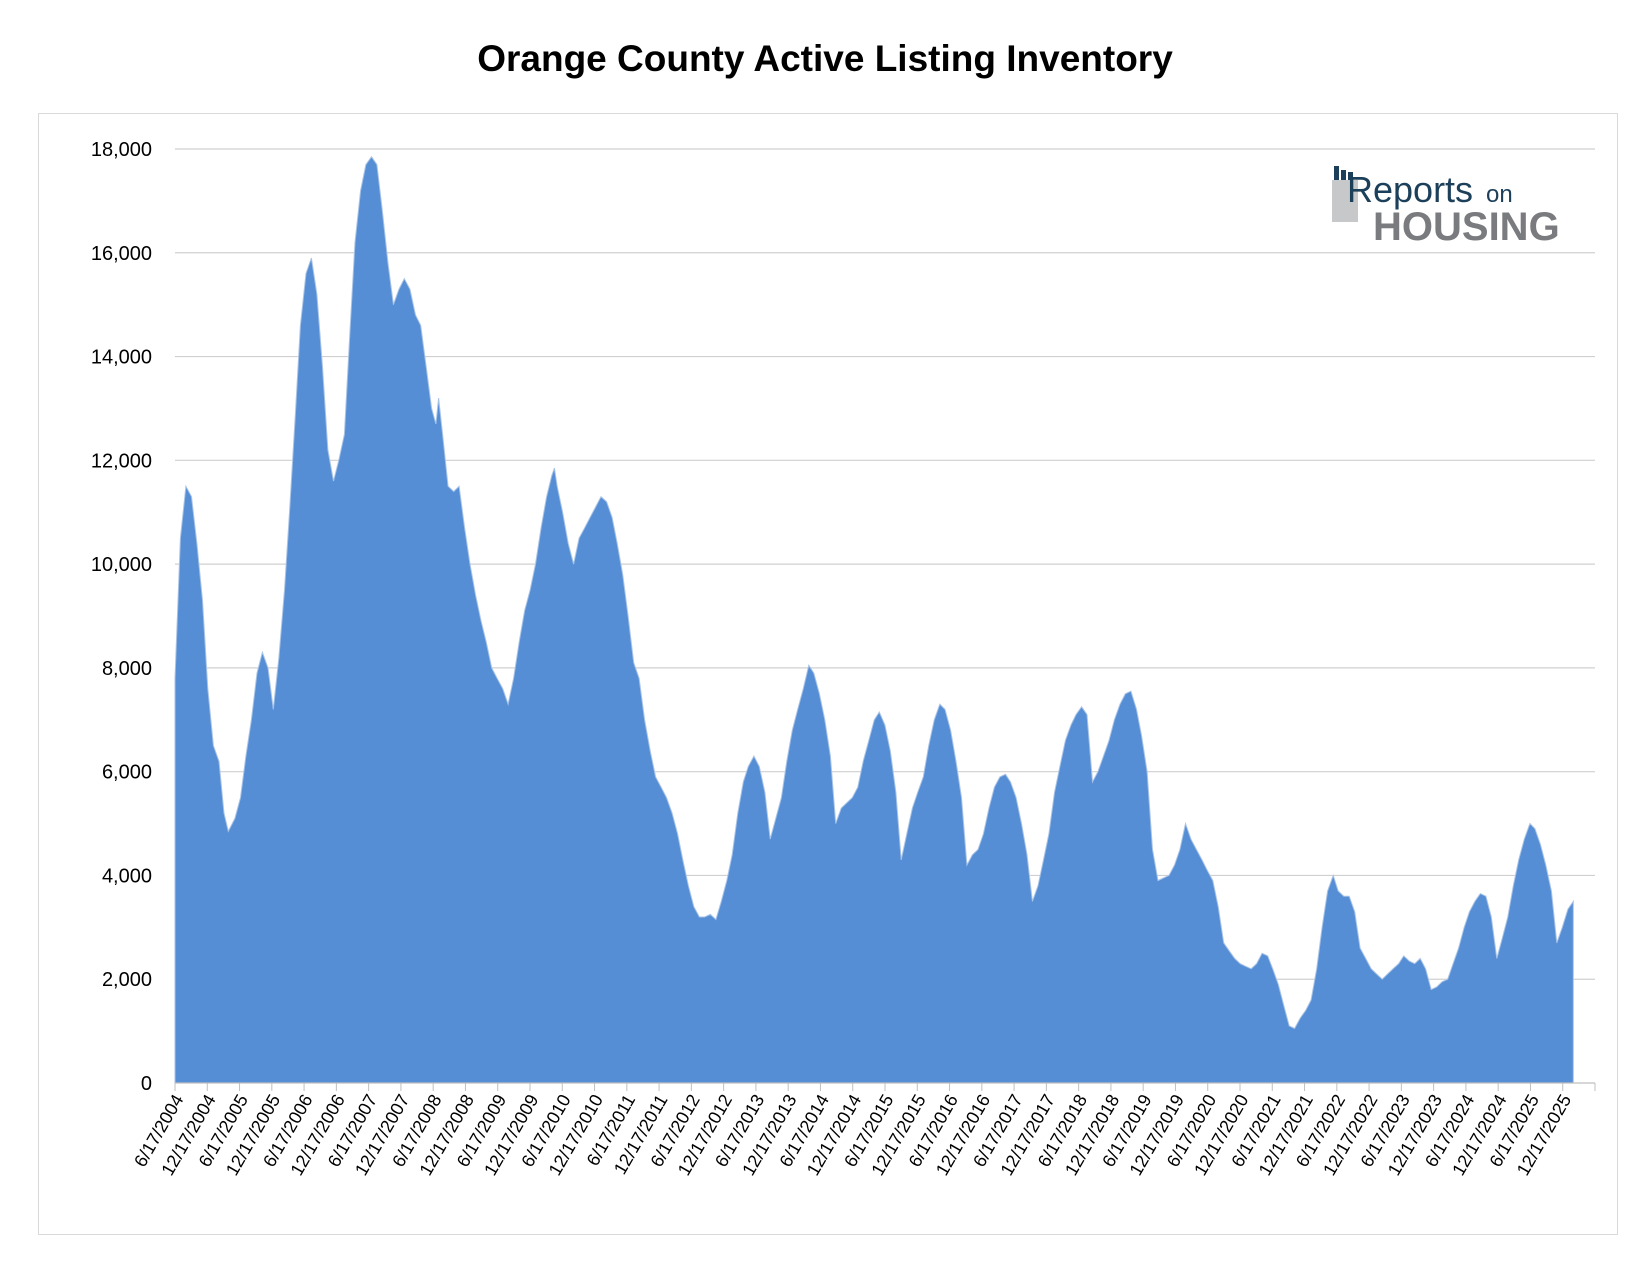  I want to click on logo-square-icon, so click(1345, 201).